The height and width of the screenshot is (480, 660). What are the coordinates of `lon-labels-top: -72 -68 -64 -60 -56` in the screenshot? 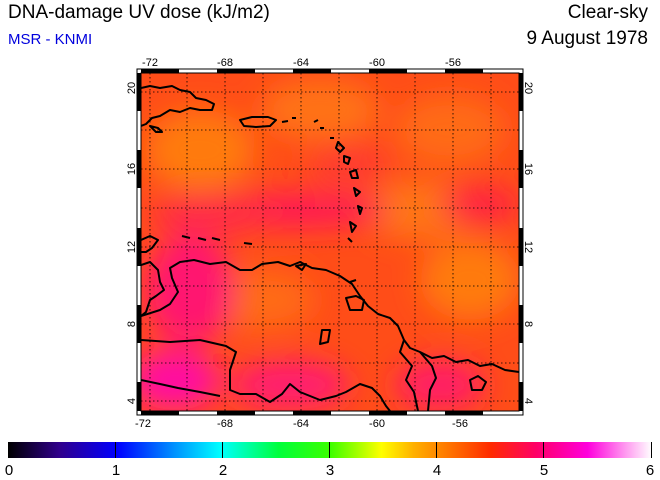 It's located at (301, 63).